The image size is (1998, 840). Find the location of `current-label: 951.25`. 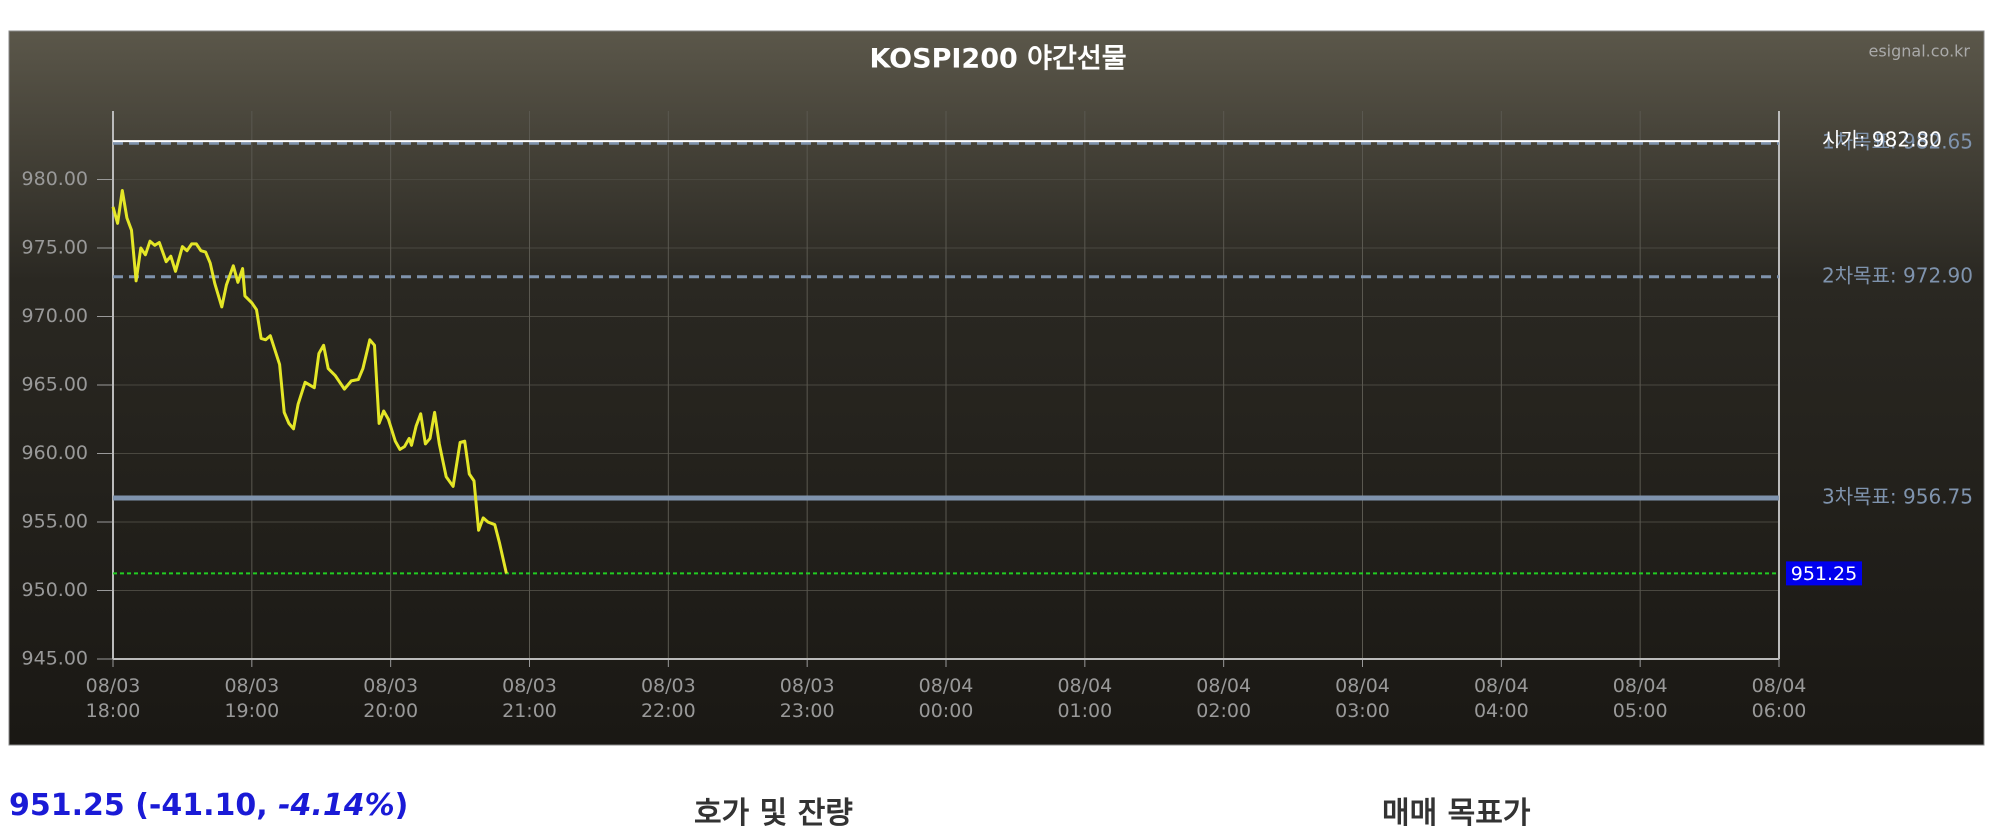

current-label: 951.25 is located at coordinates (1824, 574).